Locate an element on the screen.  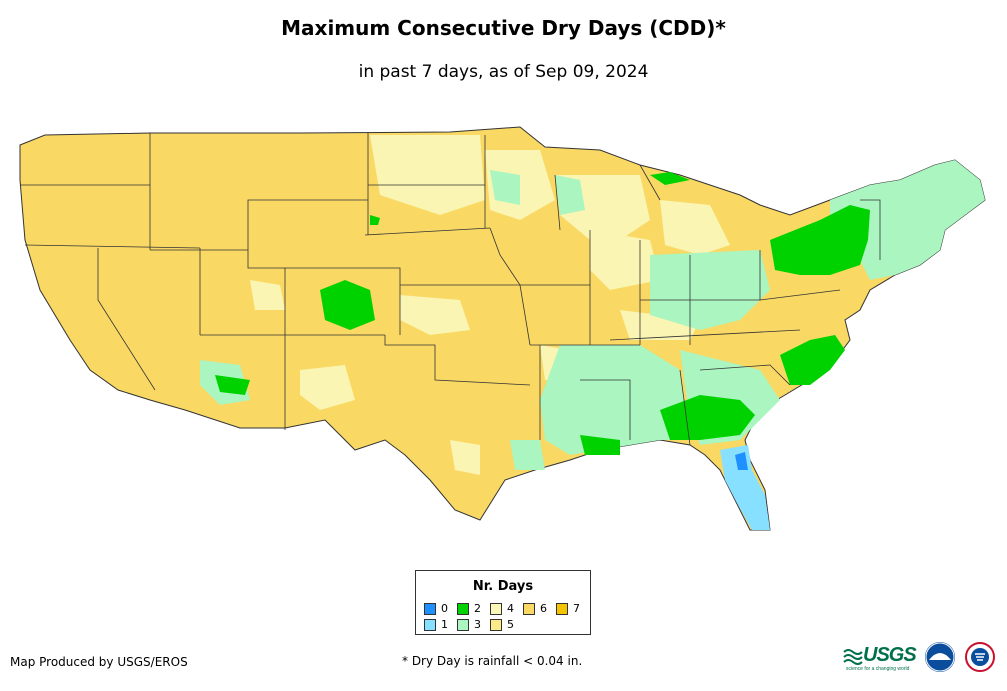
usgs-wave-icon is located at coordinates (853, 656).